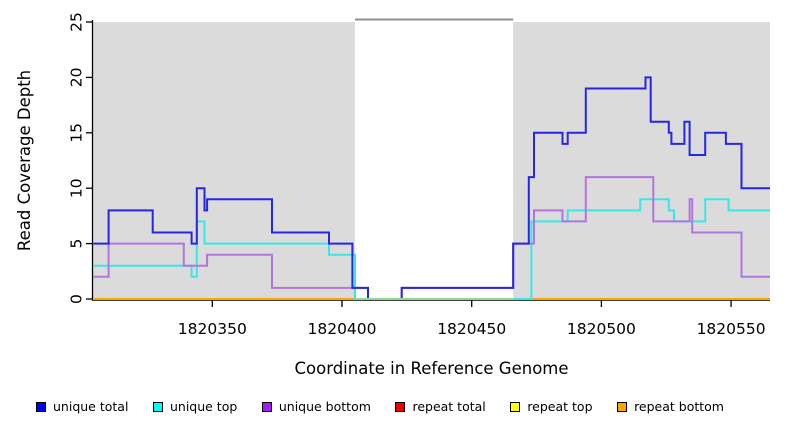 The width and height of the screenshot is (792, 432). I want to click on legend-item-repeat-top: repeat top, so click(551, 406).